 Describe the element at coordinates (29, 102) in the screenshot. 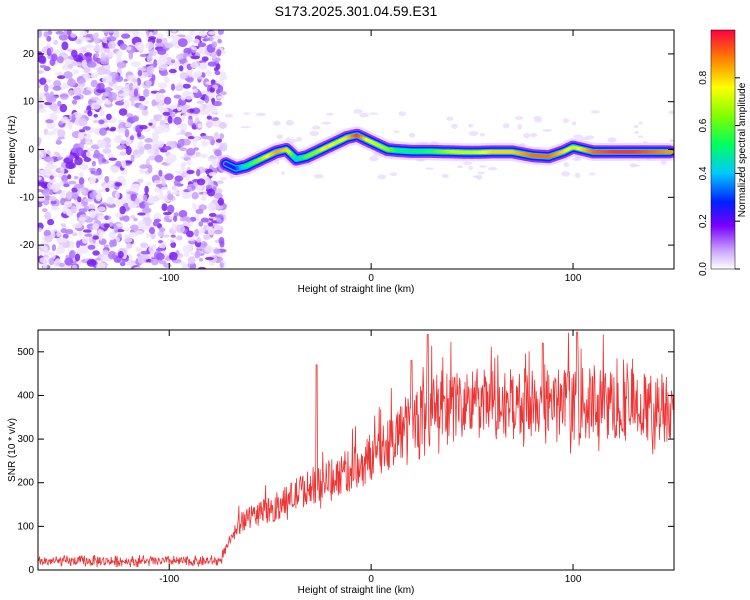

I see `y-tick-label: 10` at that location.